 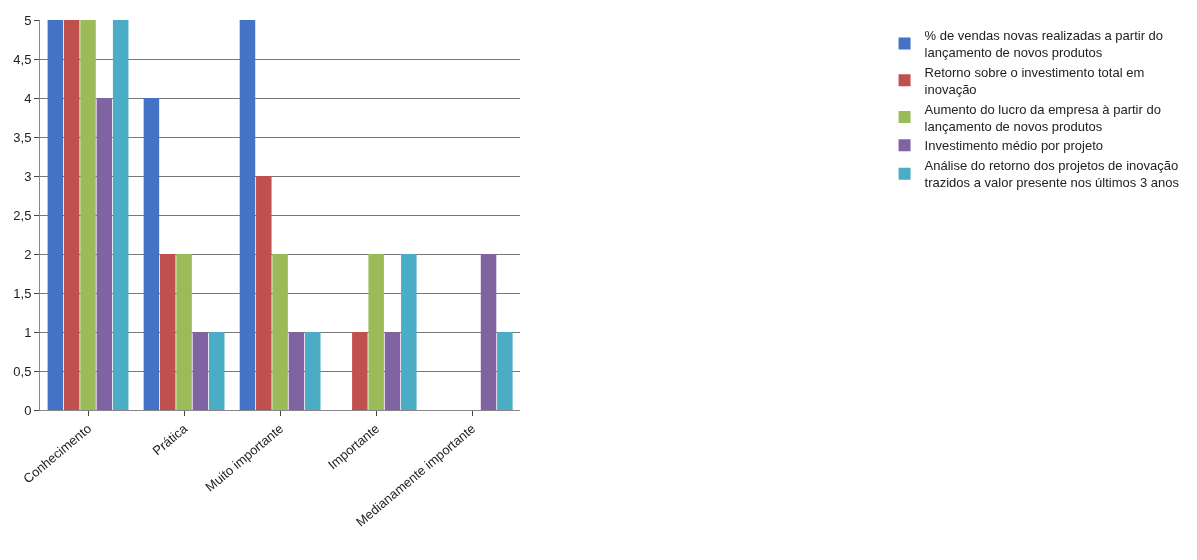 I want to click on y-tick-label: 5, so click(x=28, y=20).